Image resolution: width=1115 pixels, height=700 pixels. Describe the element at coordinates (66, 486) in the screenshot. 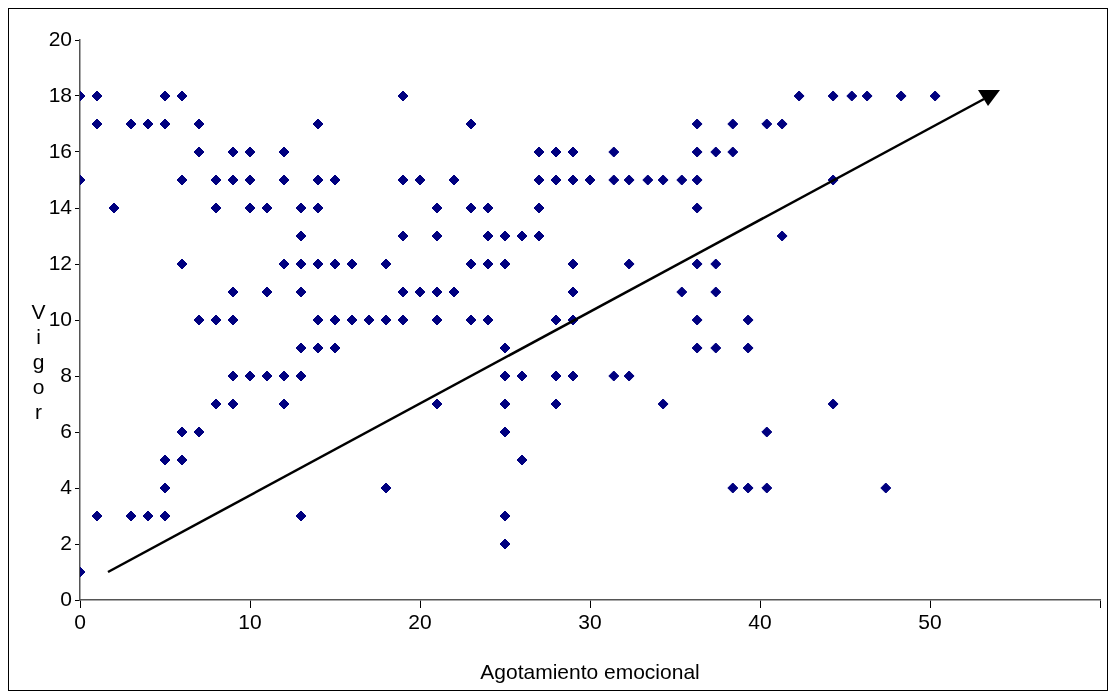

I see `y-tick-label: 4` at that location.